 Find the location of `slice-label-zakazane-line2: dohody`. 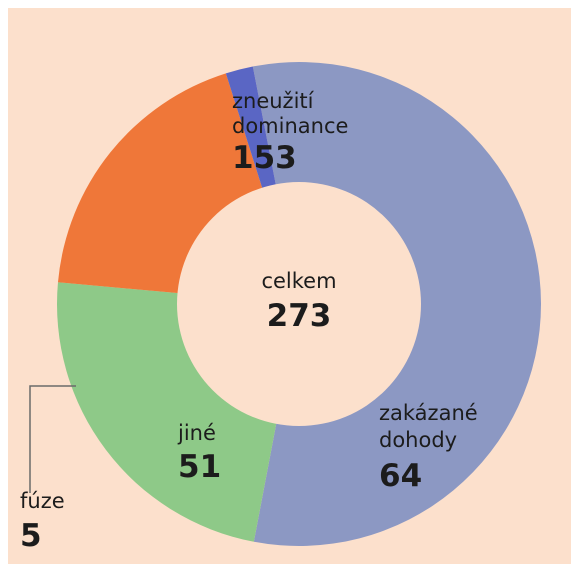

slice-label-zakazane-line2: dohody is located at coordinates (418, 440).